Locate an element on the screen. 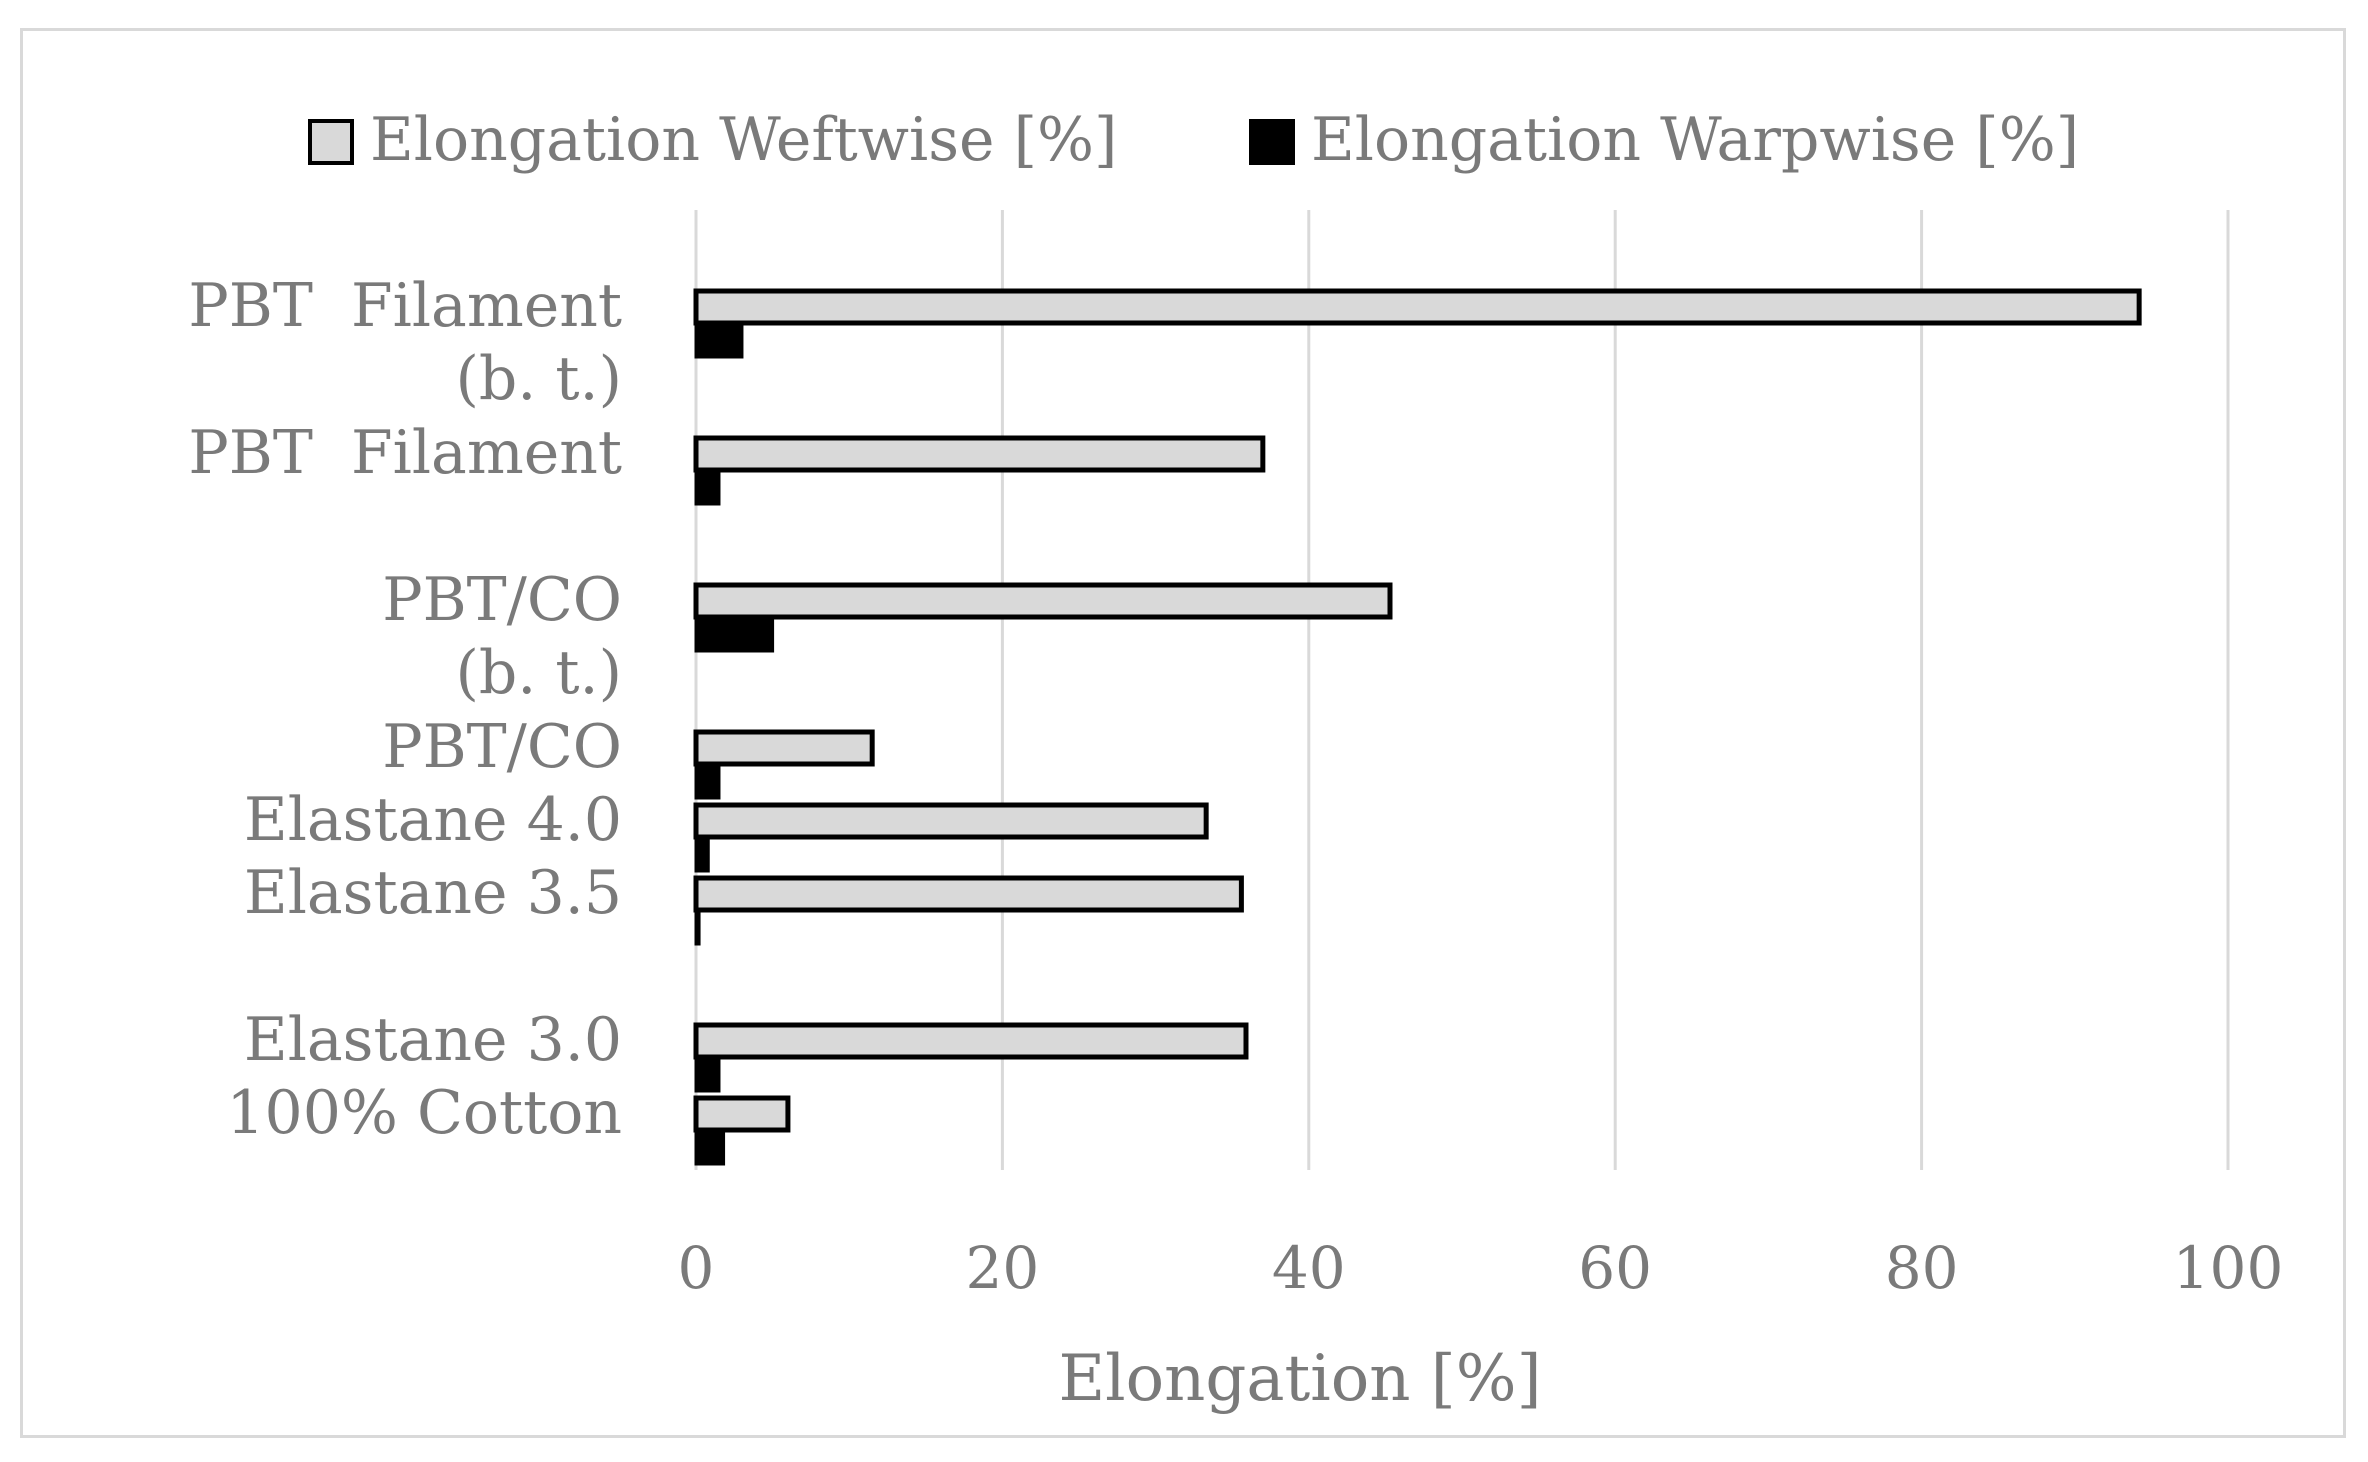 This screenshot has height=1462, width=2368. category-label: Elastane 3.5 is located at coordinates (433, 893).